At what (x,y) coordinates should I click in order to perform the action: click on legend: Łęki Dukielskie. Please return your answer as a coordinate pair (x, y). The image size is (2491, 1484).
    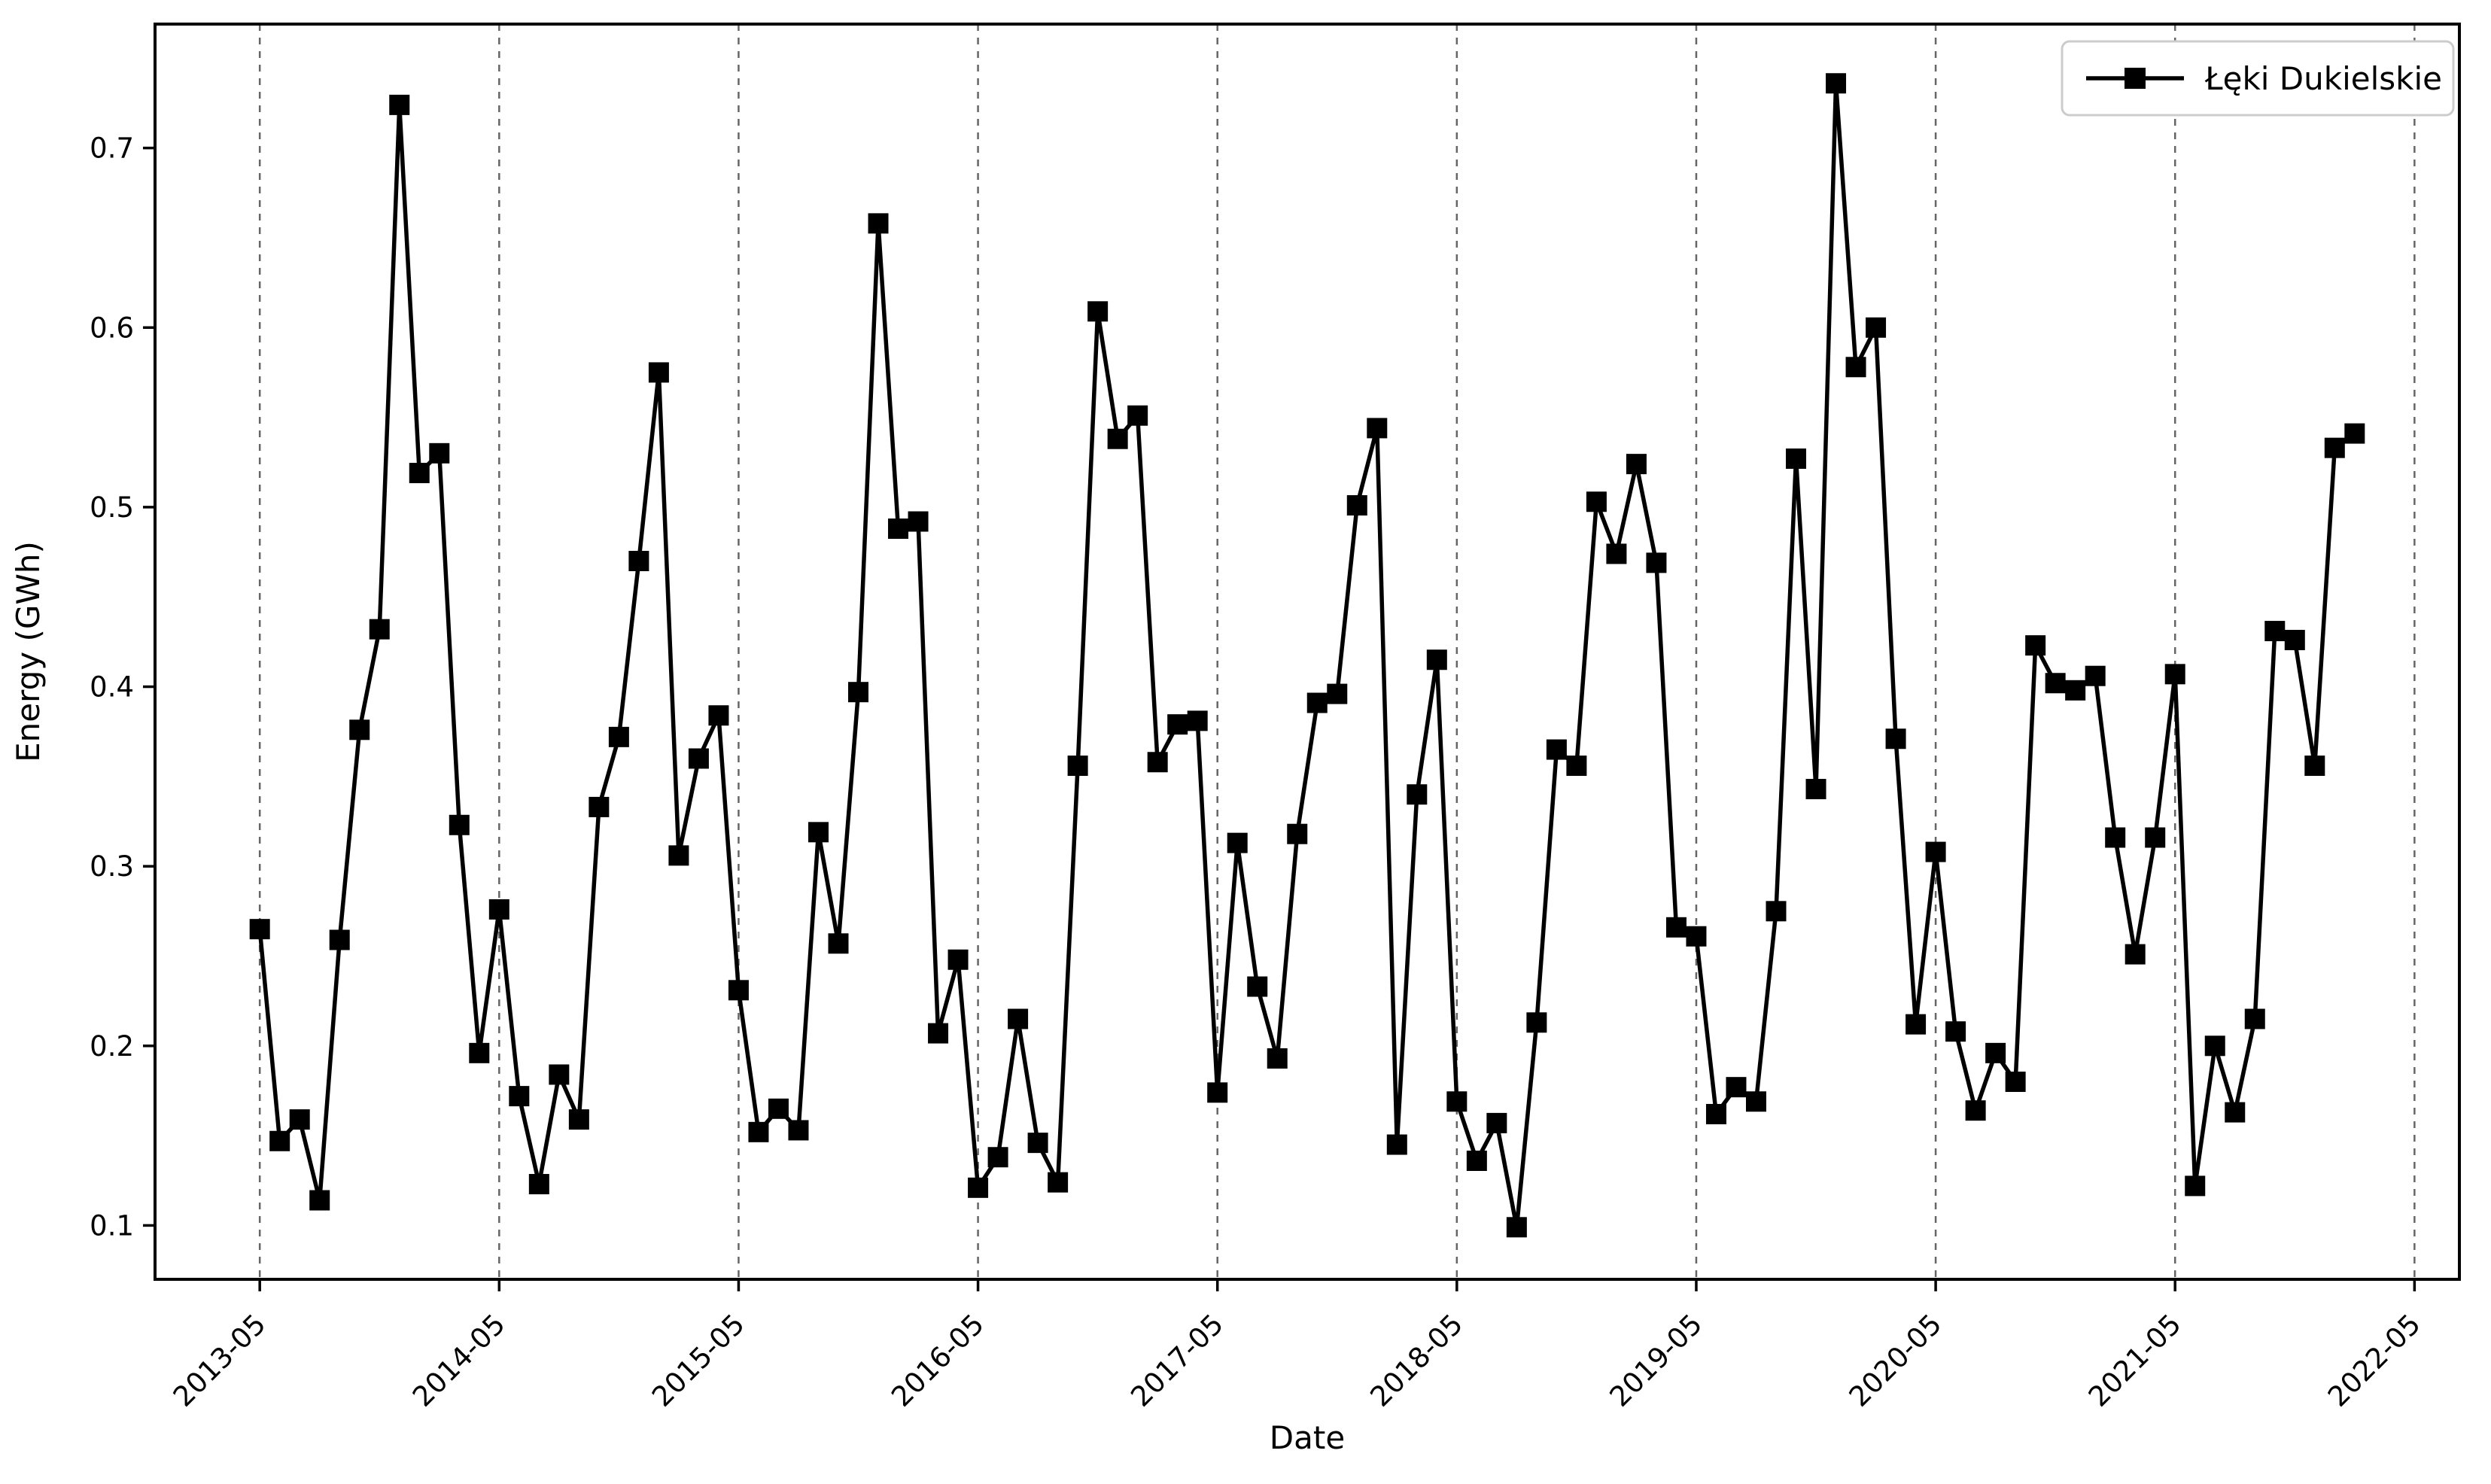
    Looking at the image, I should click on (2258, 78).